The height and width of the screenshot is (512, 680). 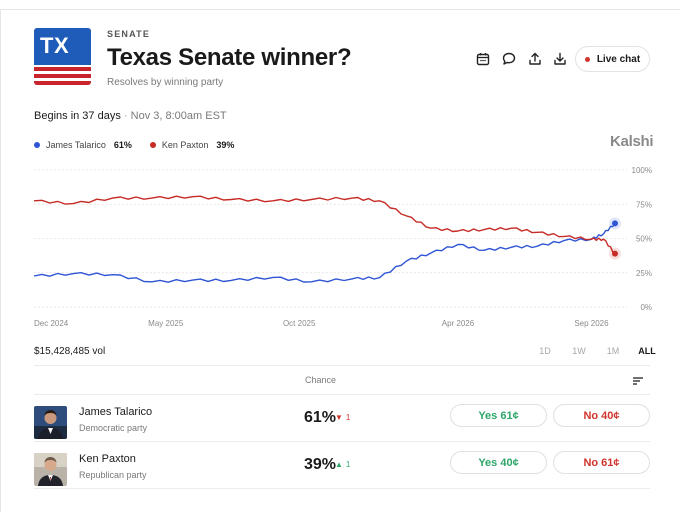 I want to click on buy-yes-button: Yes 61¢, so click(x=498, y=415).